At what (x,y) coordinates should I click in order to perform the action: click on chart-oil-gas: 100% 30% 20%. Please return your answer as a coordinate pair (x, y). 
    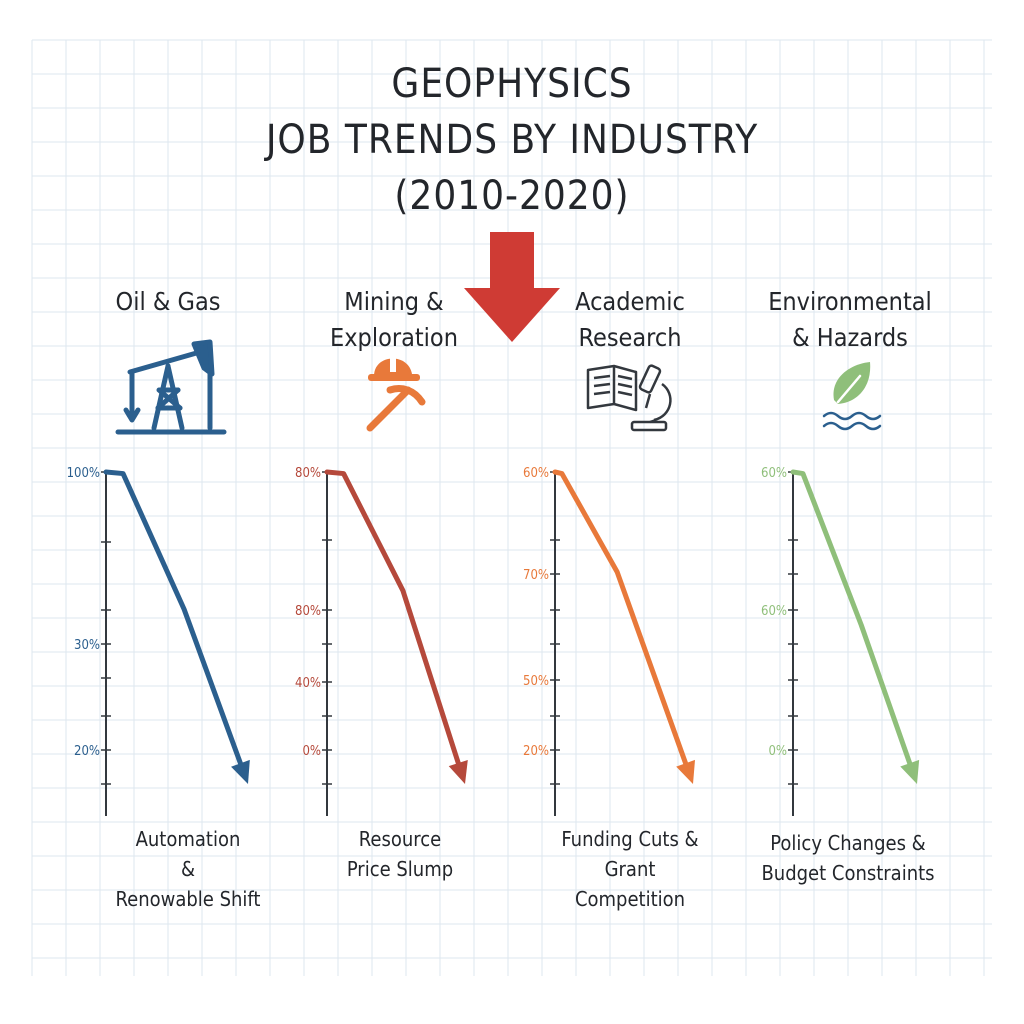
    Looking at the image, I should click on (158, 641).